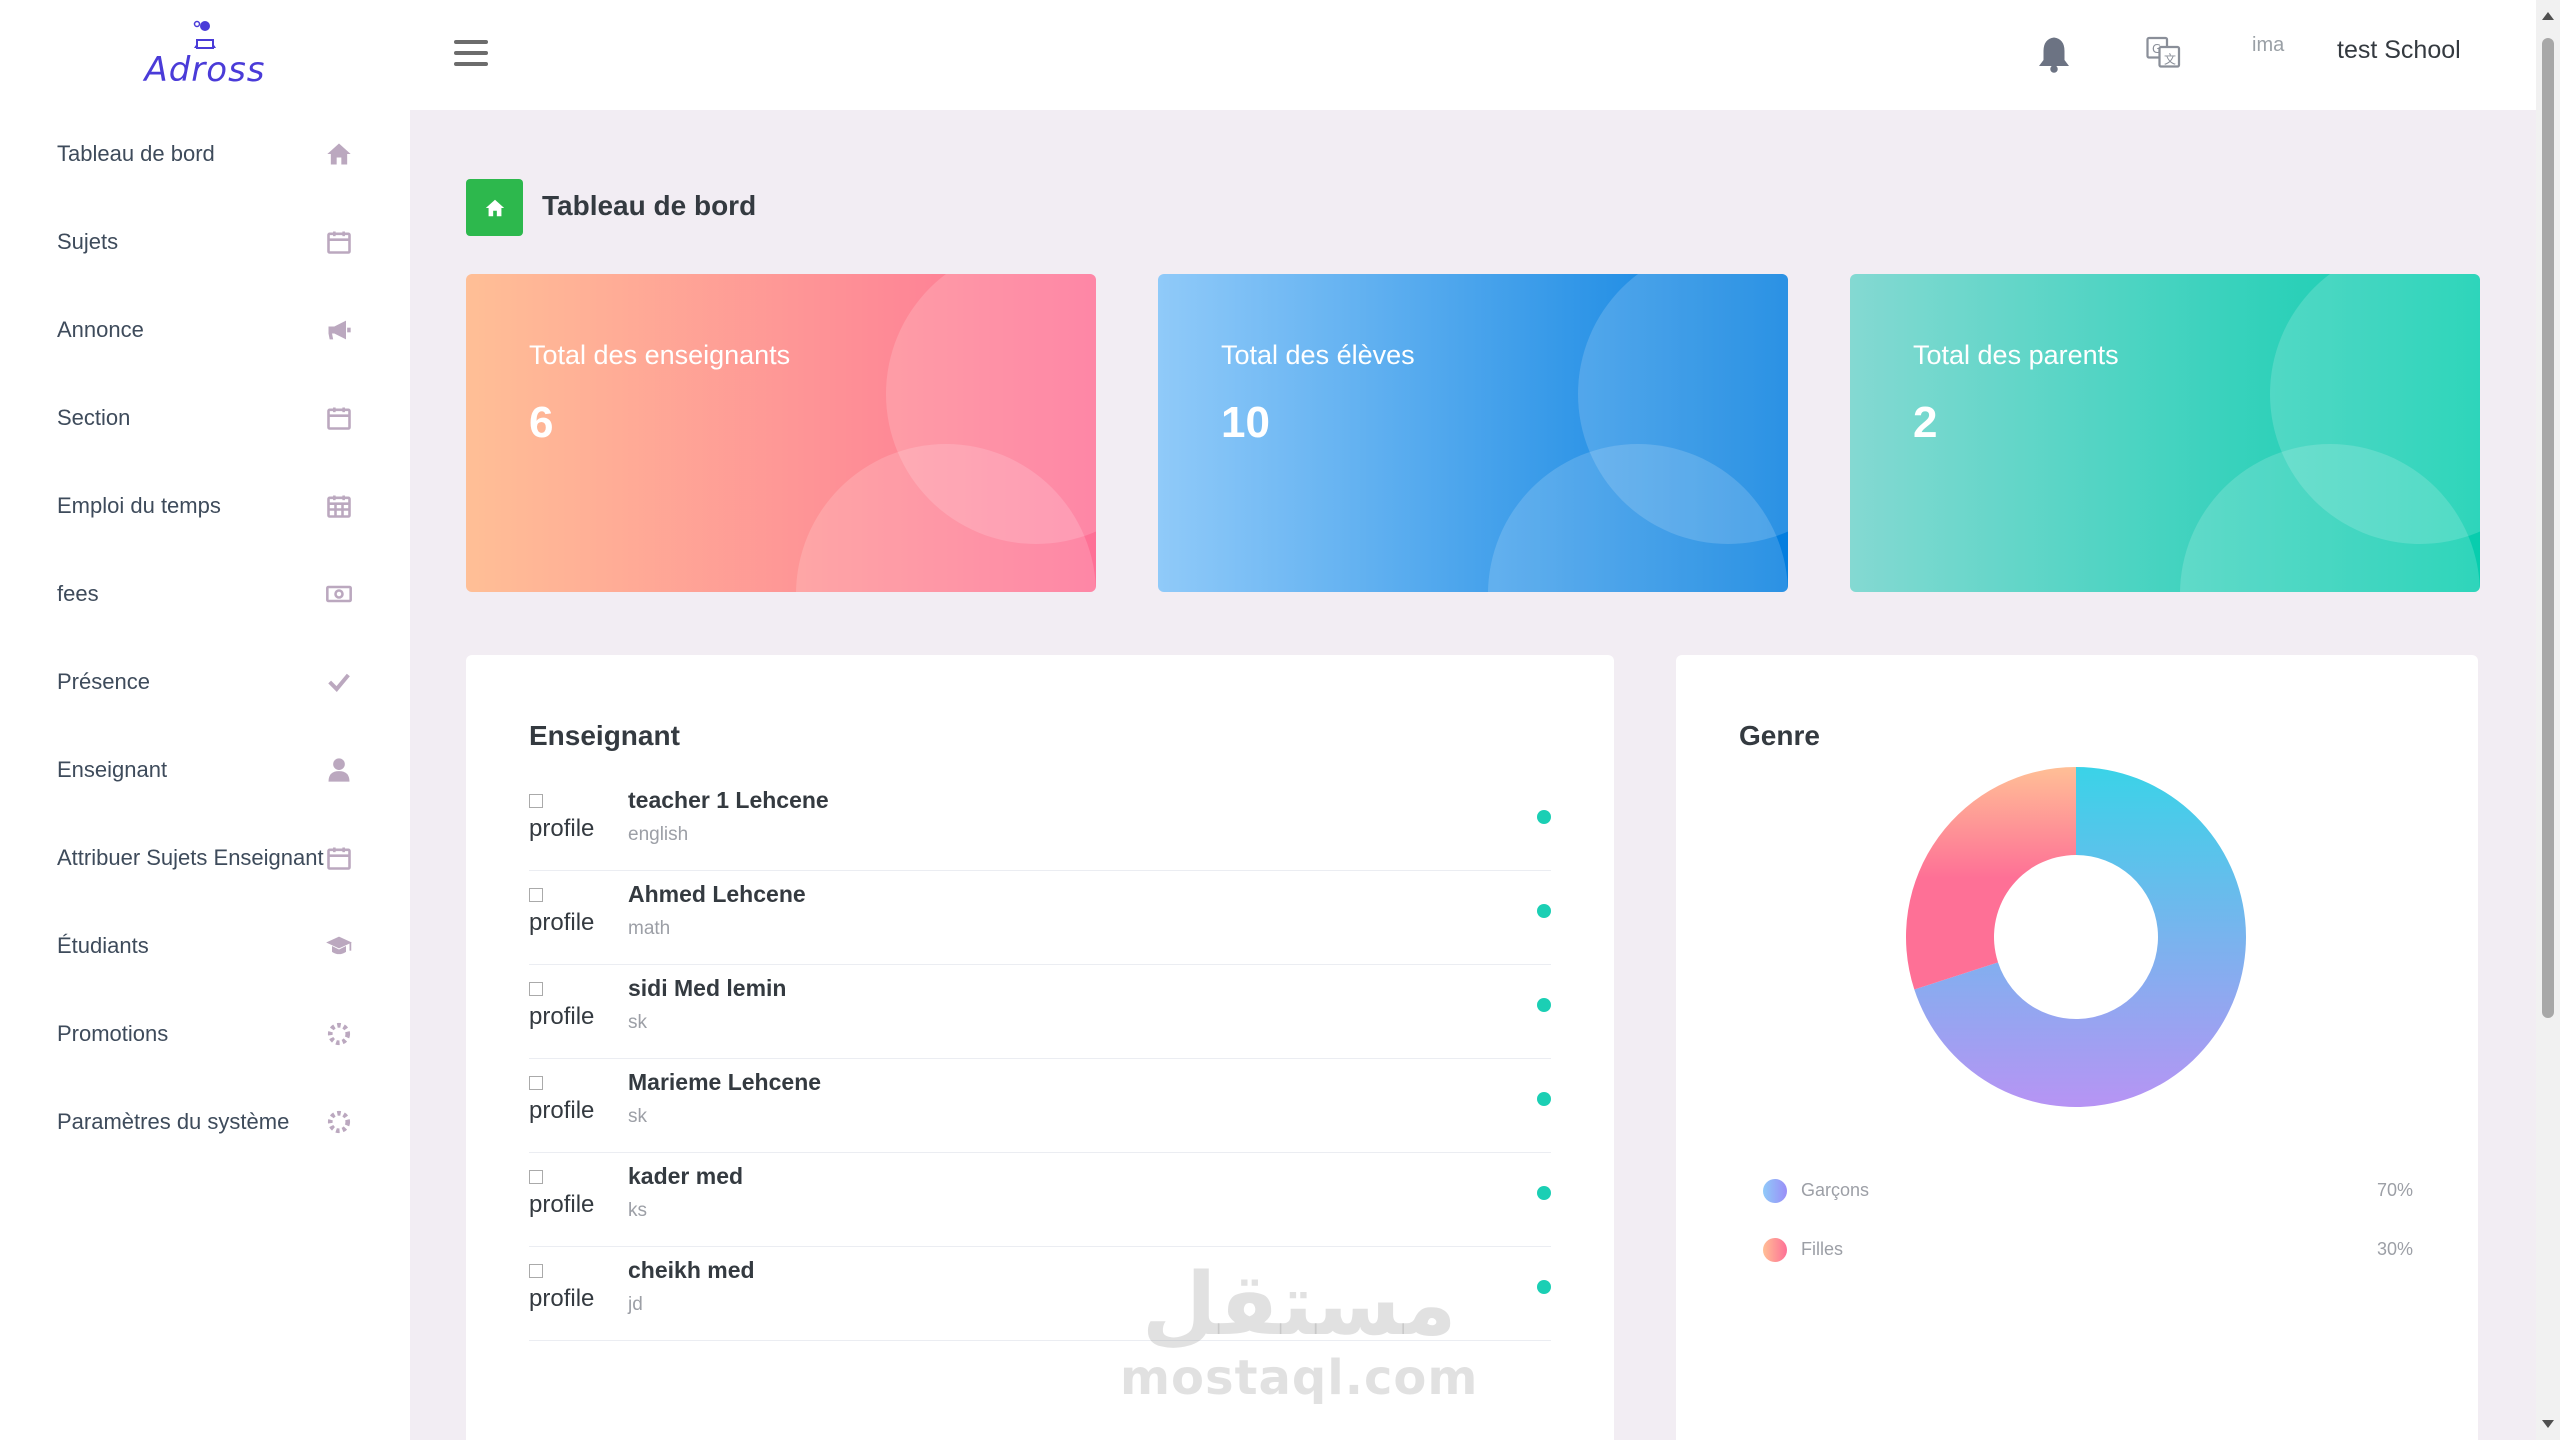 Image resolution: width=2560 pixels, height=1440 pixels. Describe the element at coordinates (660, 355) in the screenshot. I see `stat-card-title: Total des enseignants` at that location.